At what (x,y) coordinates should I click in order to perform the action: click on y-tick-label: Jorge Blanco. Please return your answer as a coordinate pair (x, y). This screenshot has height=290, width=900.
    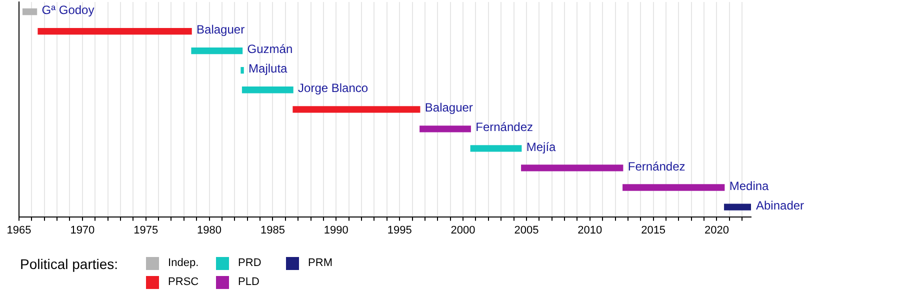
    Looking at the image, I should click on (333, 88).